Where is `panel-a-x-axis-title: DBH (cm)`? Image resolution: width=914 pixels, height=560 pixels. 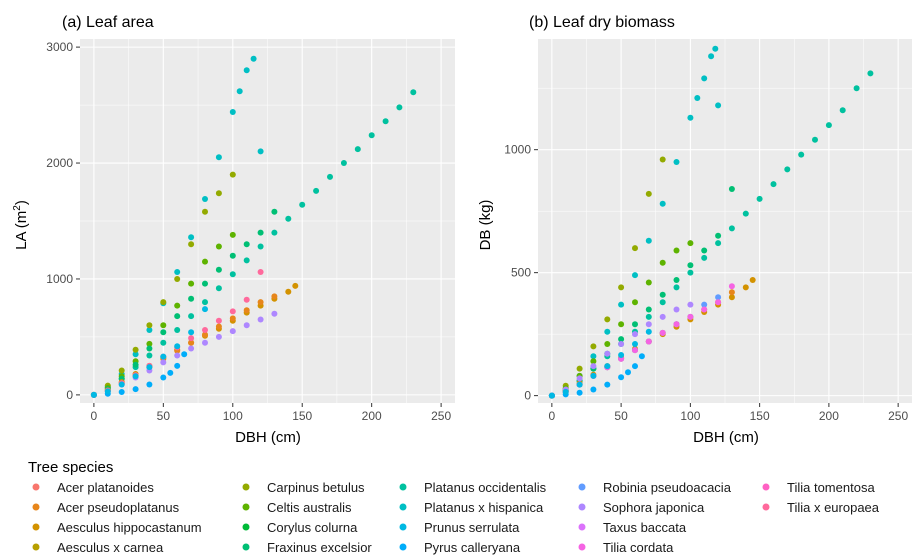
panel-a-x-axis-title: DBH (cm) is located at coordinates (268, 437).